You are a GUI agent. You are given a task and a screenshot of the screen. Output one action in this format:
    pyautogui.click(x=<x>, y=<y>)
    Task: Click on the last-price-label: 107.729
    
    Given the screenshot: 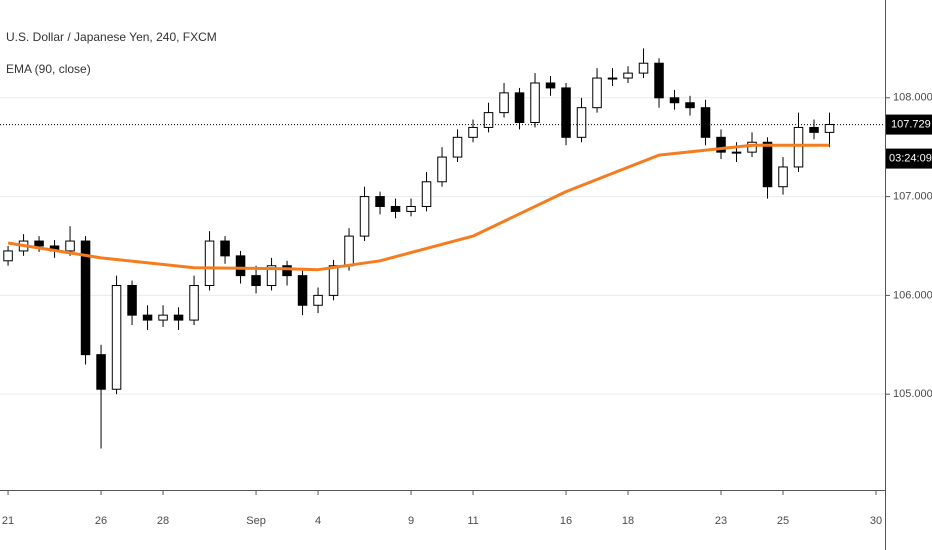 What is the action you would take?
    pyautogui.click(x=911, y=124)
    